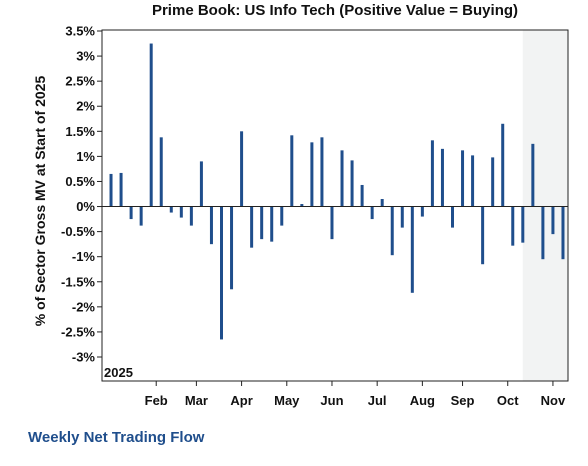  Describe the element at coordinates (84, 256) in the screenshot. I see `y-tick-label: -1%` at that location.